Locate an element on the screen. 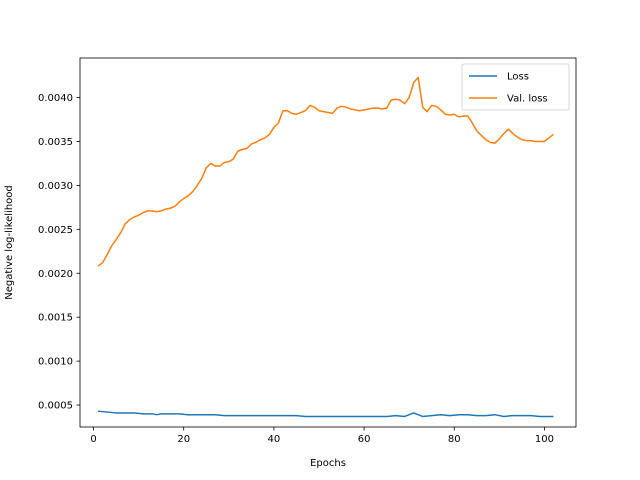 The width and height of the screenshot is (640, 480). x-tick-label: 100 is located at coordinates (544, 439).